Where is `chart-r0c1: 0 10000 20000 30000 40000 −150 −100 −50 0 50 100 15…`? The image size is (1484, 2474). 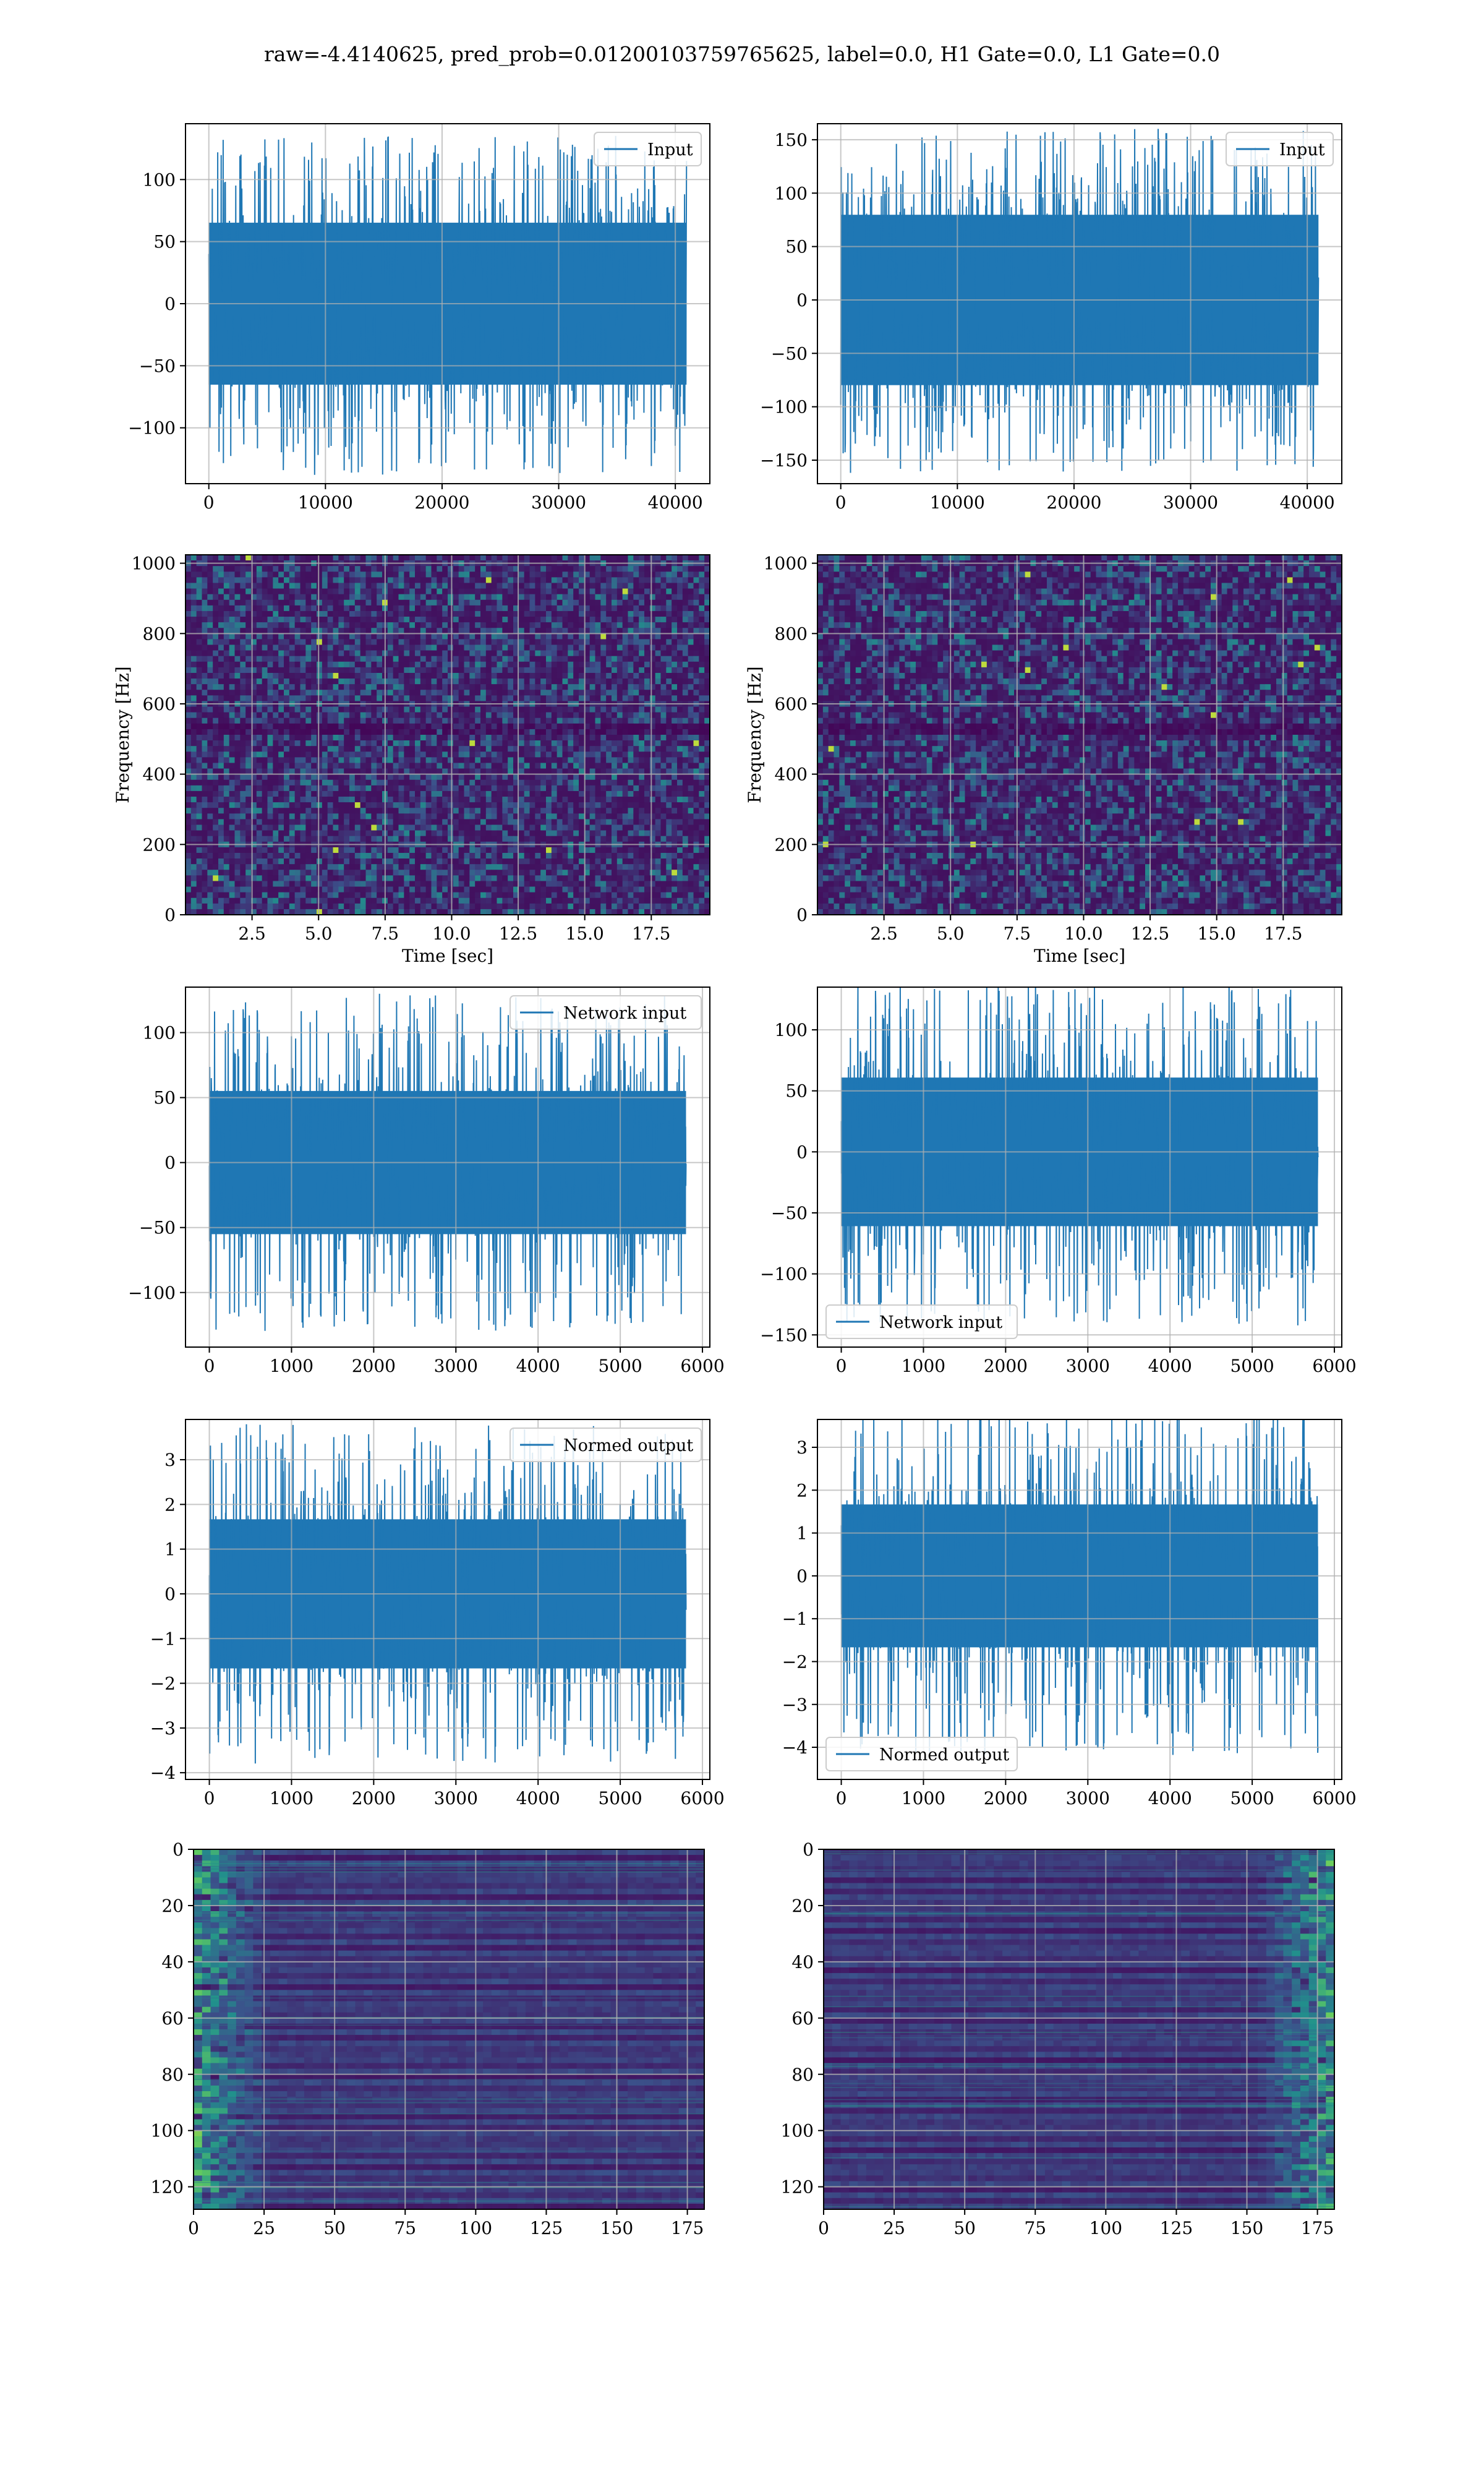 chart-r0c1: 0 10000 20000 30000 40000 −150 −100 −50 0 50 100 15… is located at coordinates (1051, 318).